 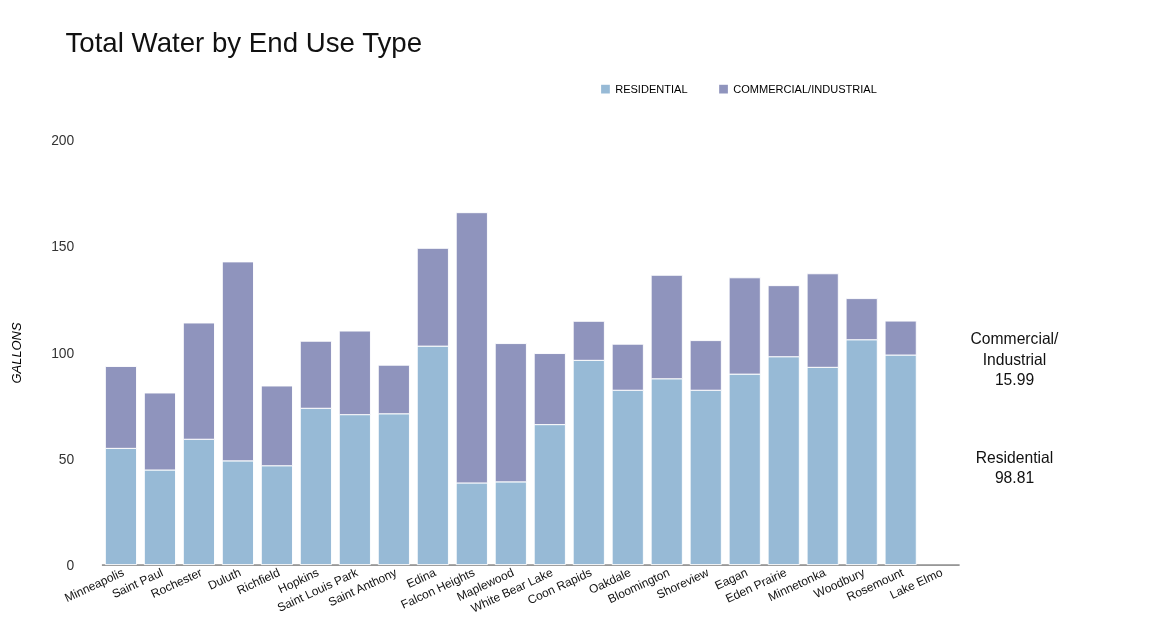 What do you see at coordinates (63, 352) in the screenshot?
I see `y-tick-label: 100` at bounding box center [63, 352].